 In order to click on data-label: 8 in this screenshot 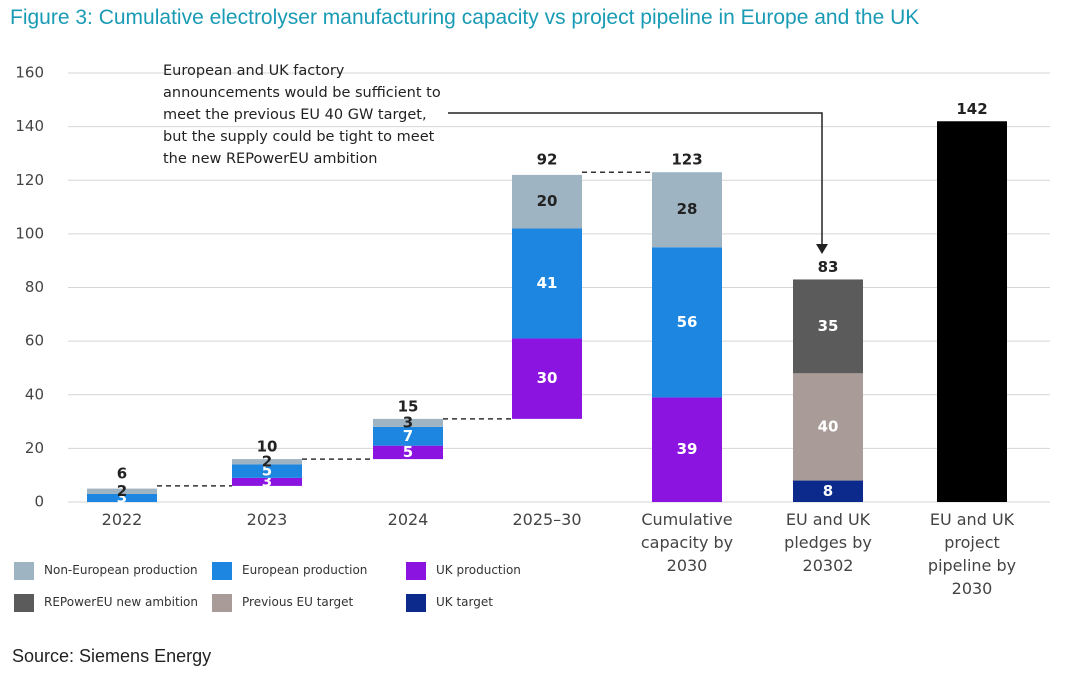, I will do `click(828, 491)`.